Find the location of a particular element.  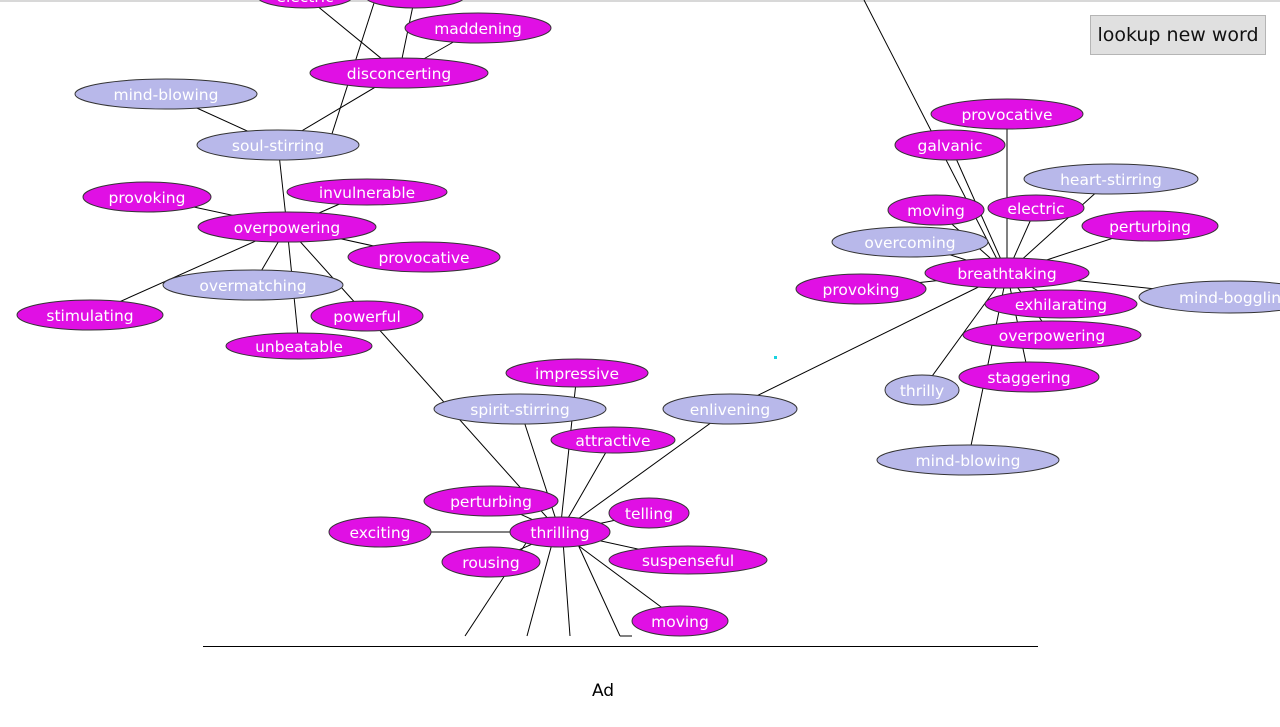

word-node-maddening: maddening is located at coordinates (478, 28).